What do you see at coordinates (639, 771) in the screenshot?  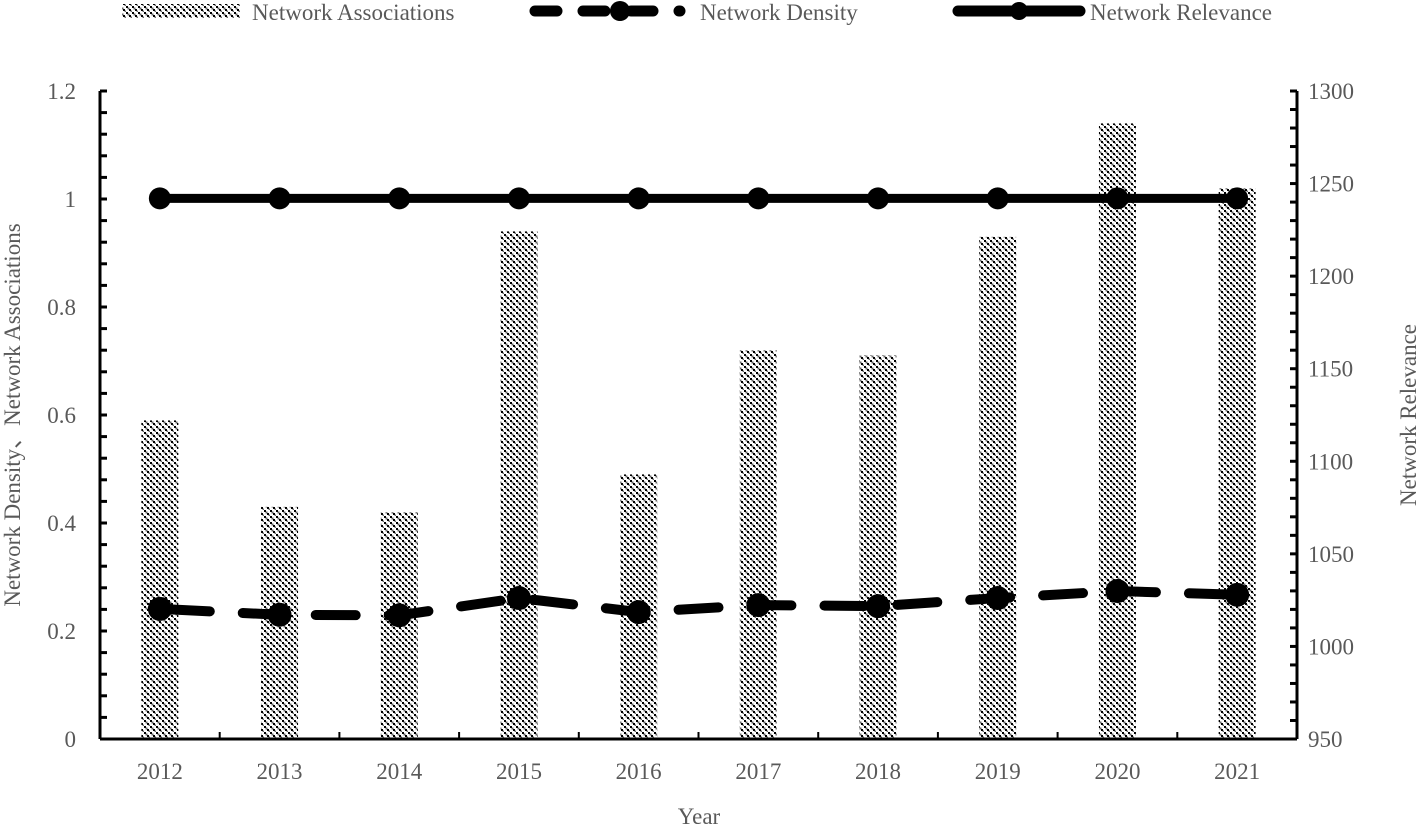 I see `x-tick-label: 2016` at bounding box center [639, 771].